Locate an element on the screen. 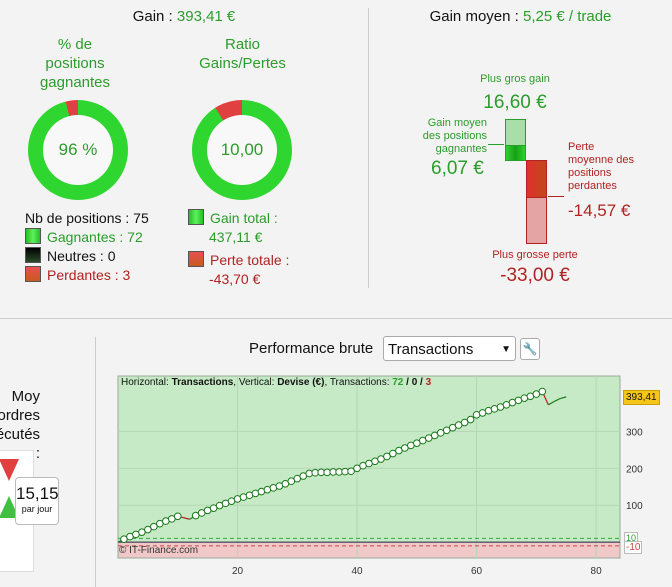 The width and height of the screenshot is (672, 587). legend-winning: Gagnantes : 72 is located at coordinates (87, 237).